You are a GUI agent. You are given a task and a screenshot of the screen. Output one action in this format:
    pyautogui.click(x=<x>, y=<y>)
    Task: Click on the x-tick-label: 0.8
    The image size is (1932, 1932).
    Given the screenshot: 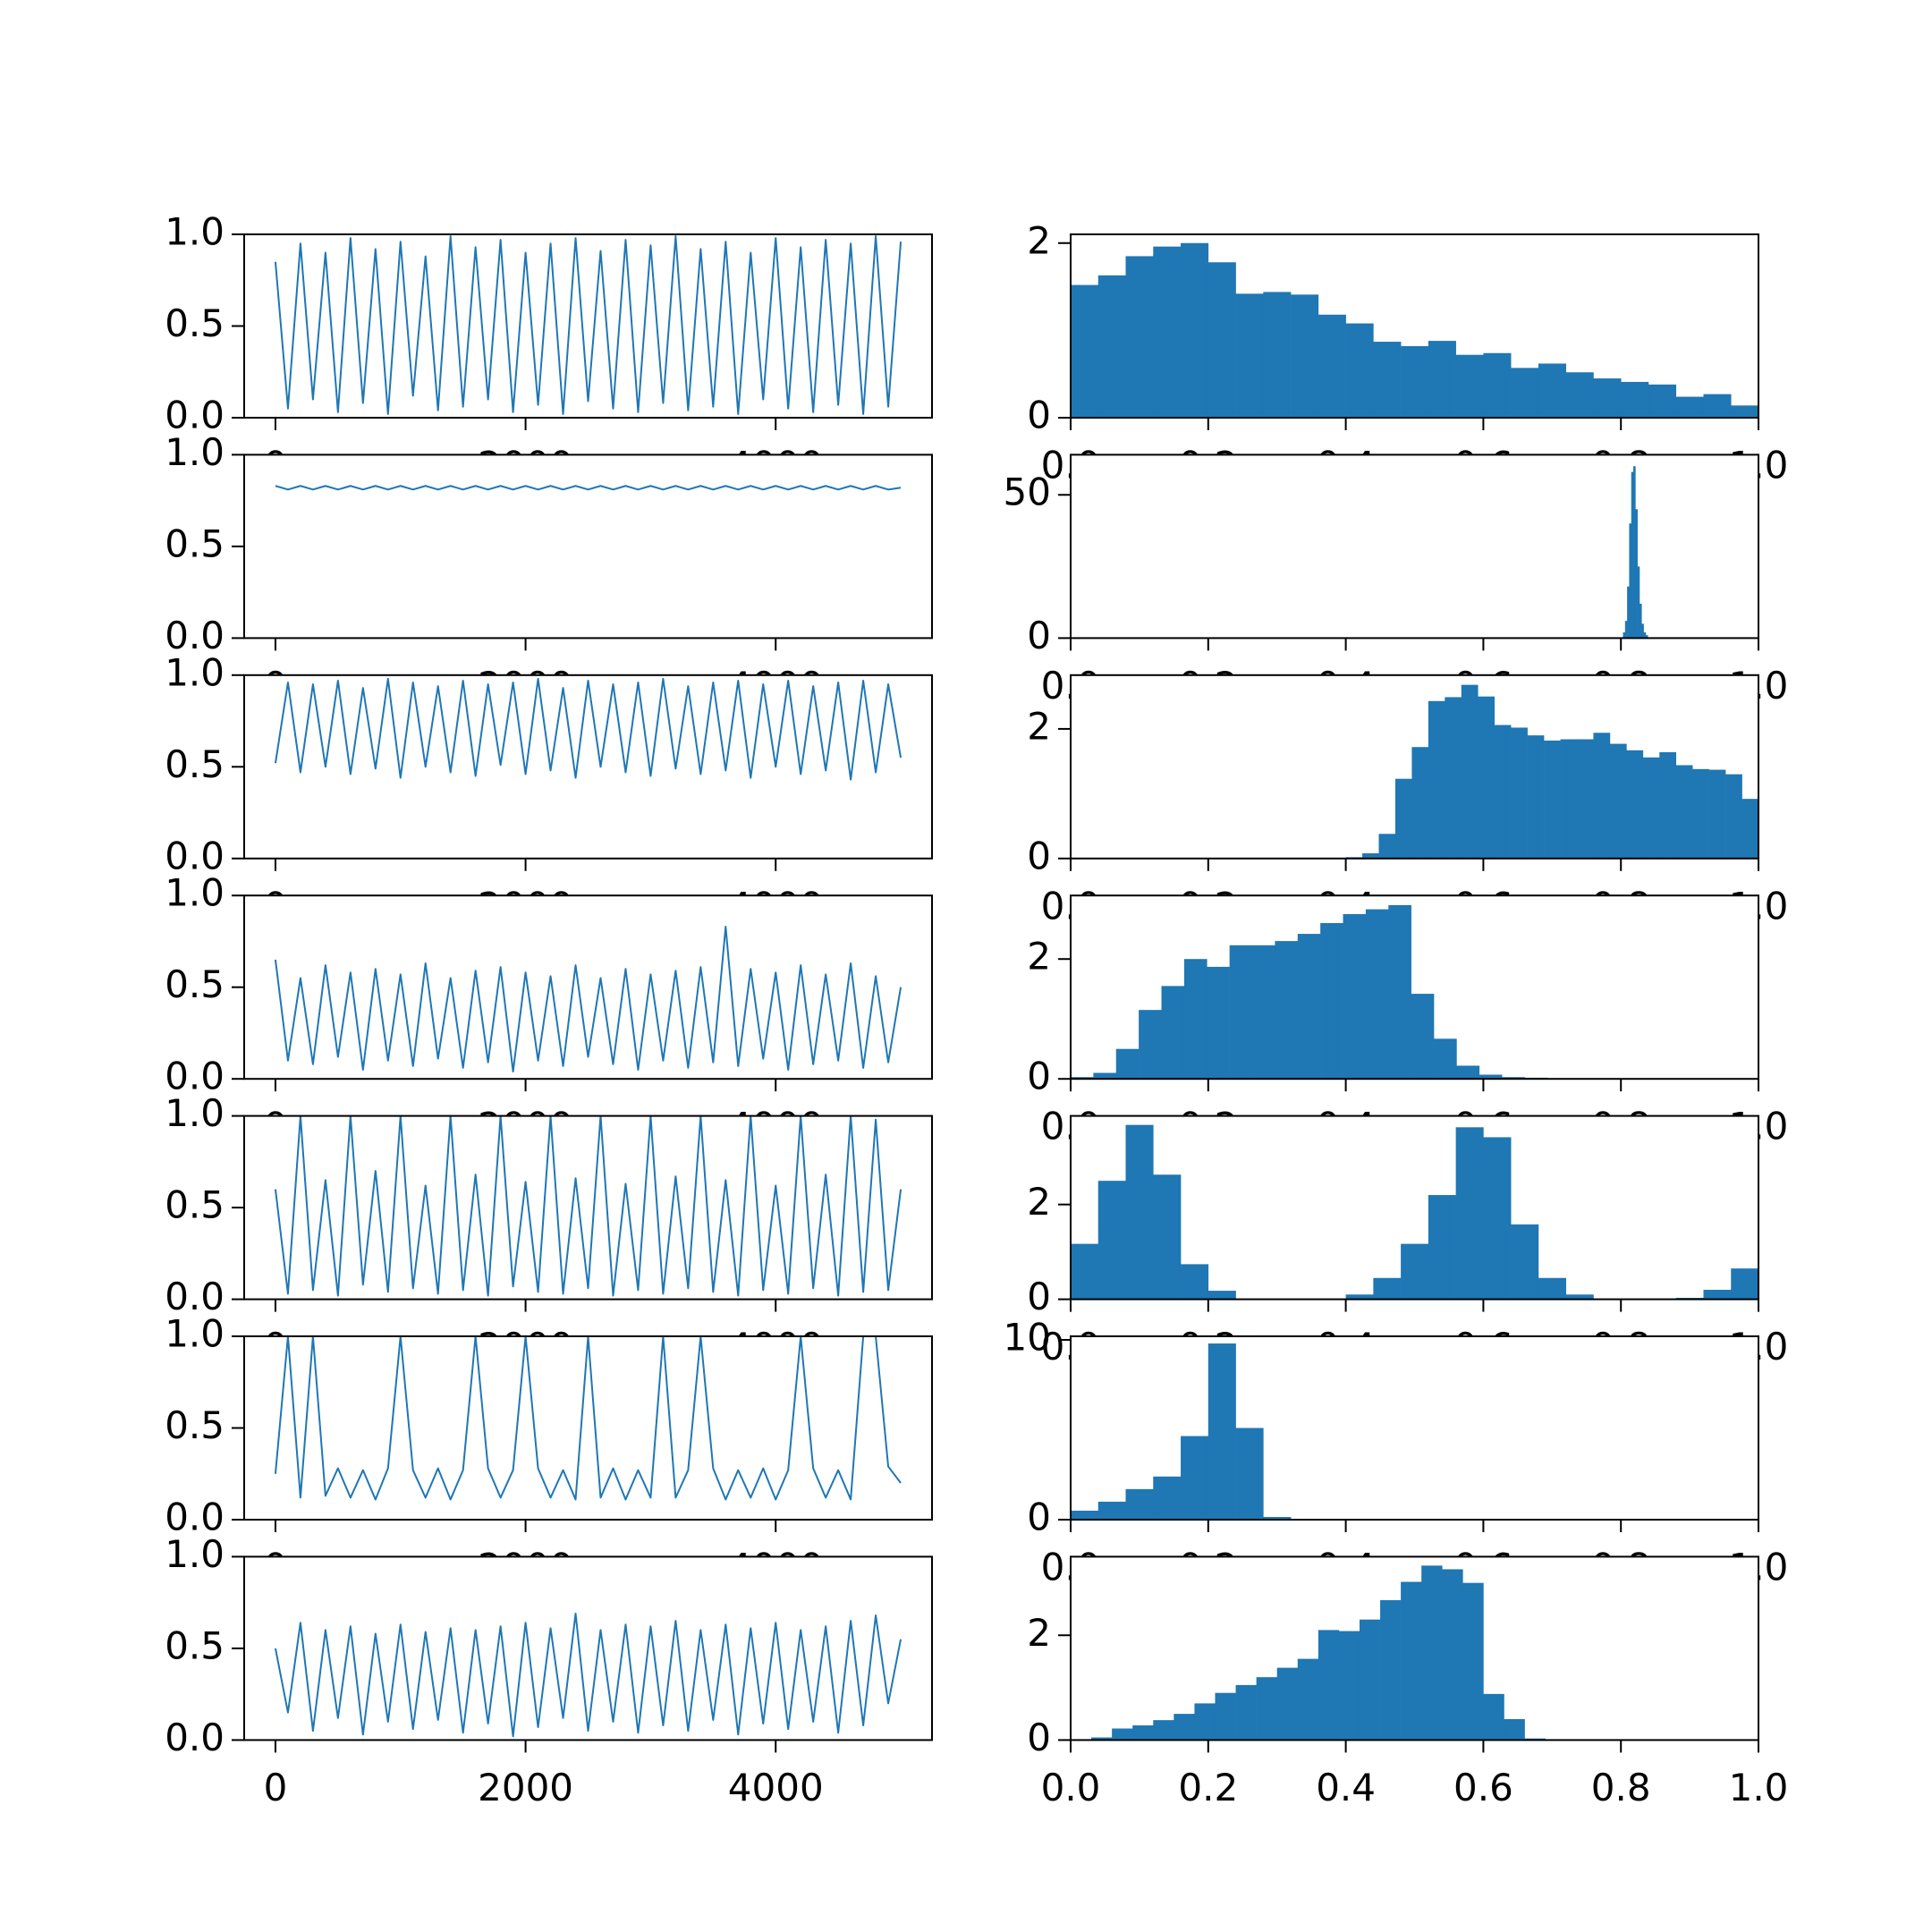 What is the action you would take?
    pyautogui.click(x=1621, y=1787)
    